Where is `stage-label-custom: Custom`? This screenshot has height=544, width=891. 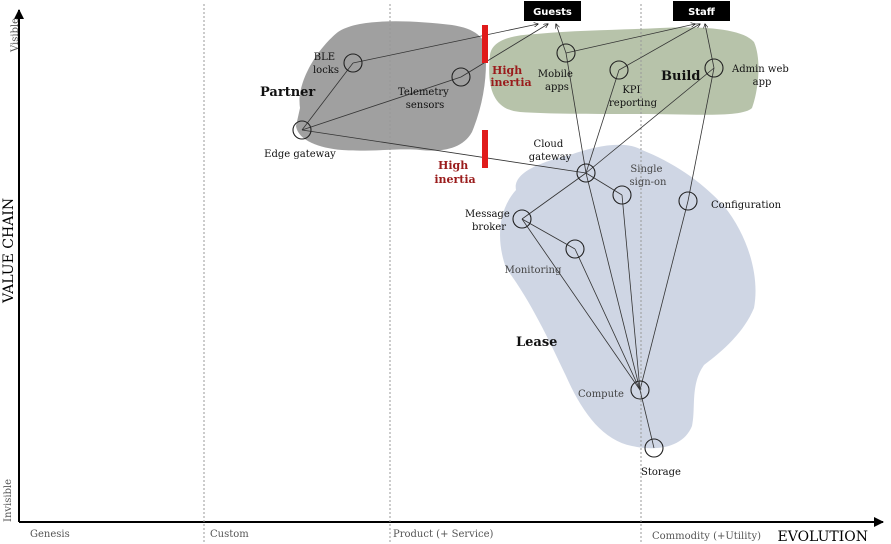 stage-label-custom: Custom is located at coordinates (229, 534).